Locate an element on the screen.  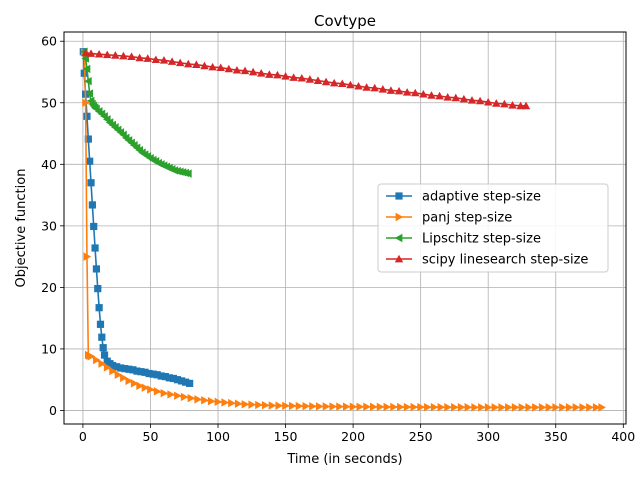
y-tick-label: 30 is located at coordinates (49, 225).